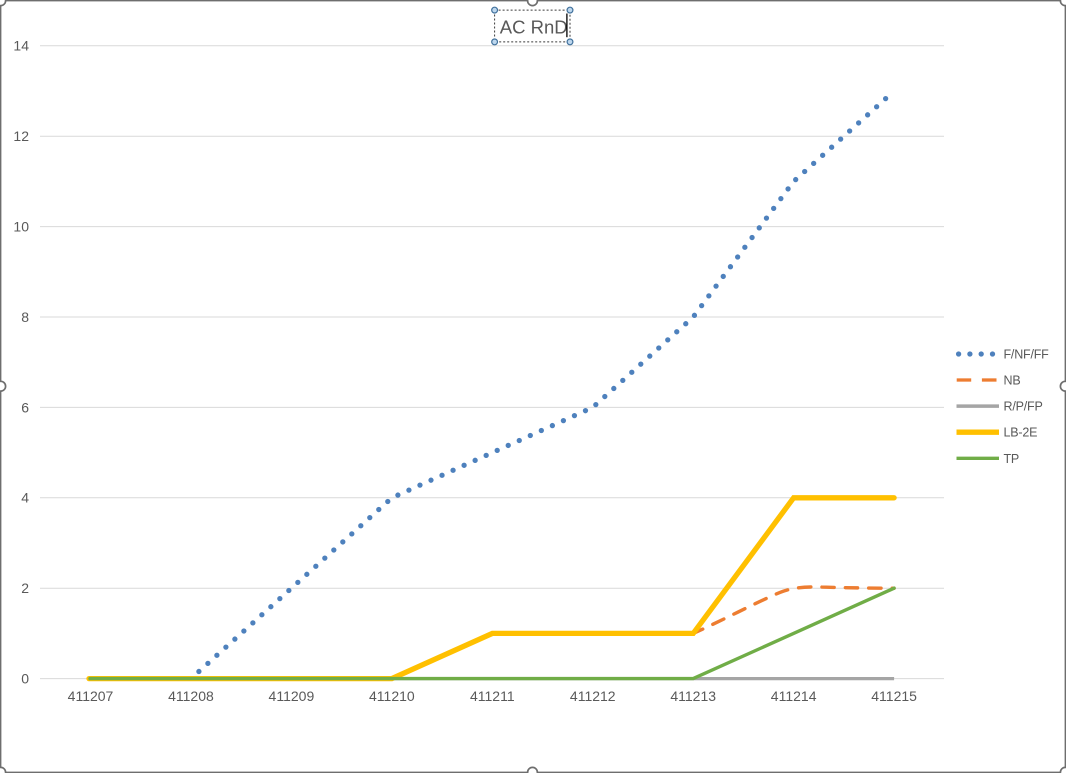  I want to click on svg-text: 411210, so click(392, 696).